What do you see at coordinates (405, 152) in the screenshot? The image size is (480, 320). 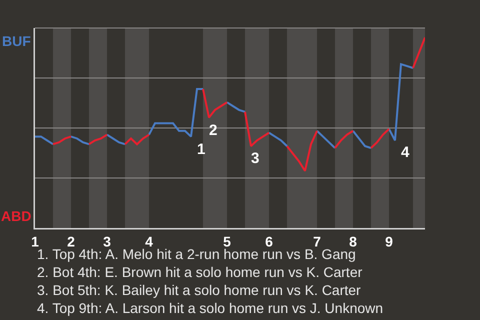 I see `annotation: 4` at bounding box center [405, 152].